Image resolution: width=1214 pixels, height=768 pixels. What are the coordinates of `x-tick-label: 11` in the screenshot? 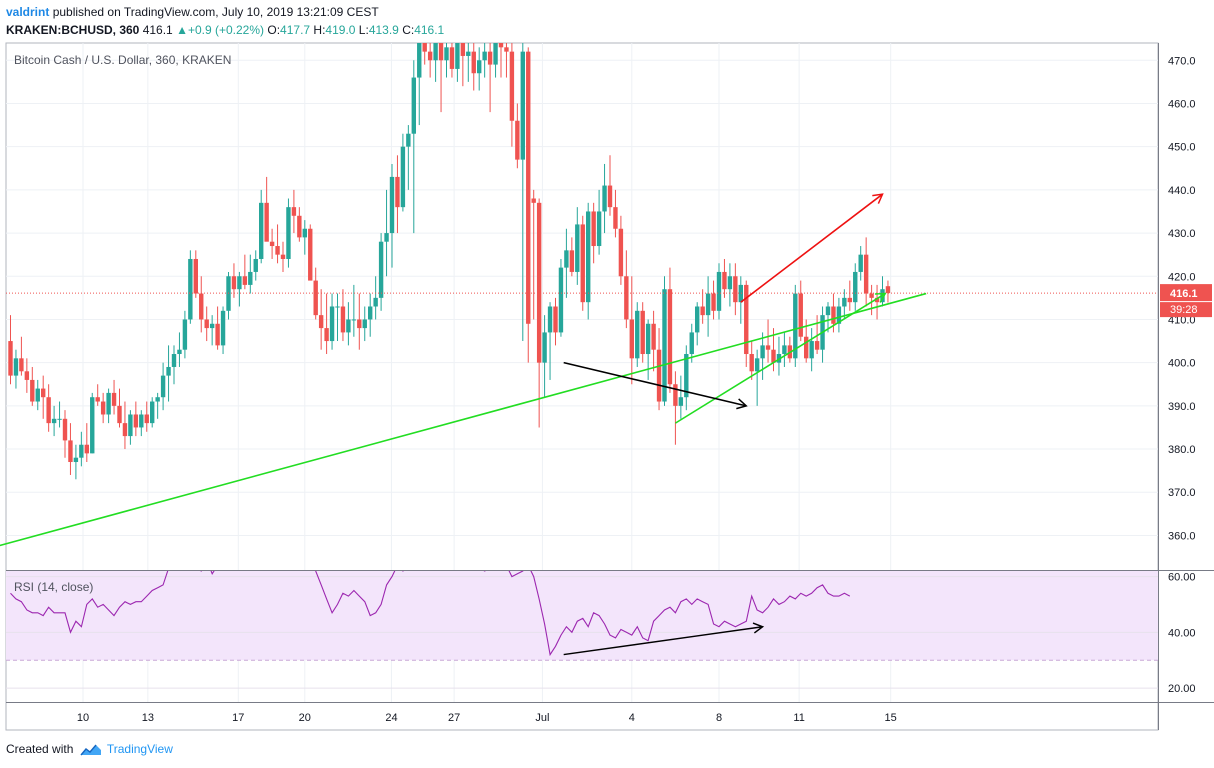 It's located at (798, 718).